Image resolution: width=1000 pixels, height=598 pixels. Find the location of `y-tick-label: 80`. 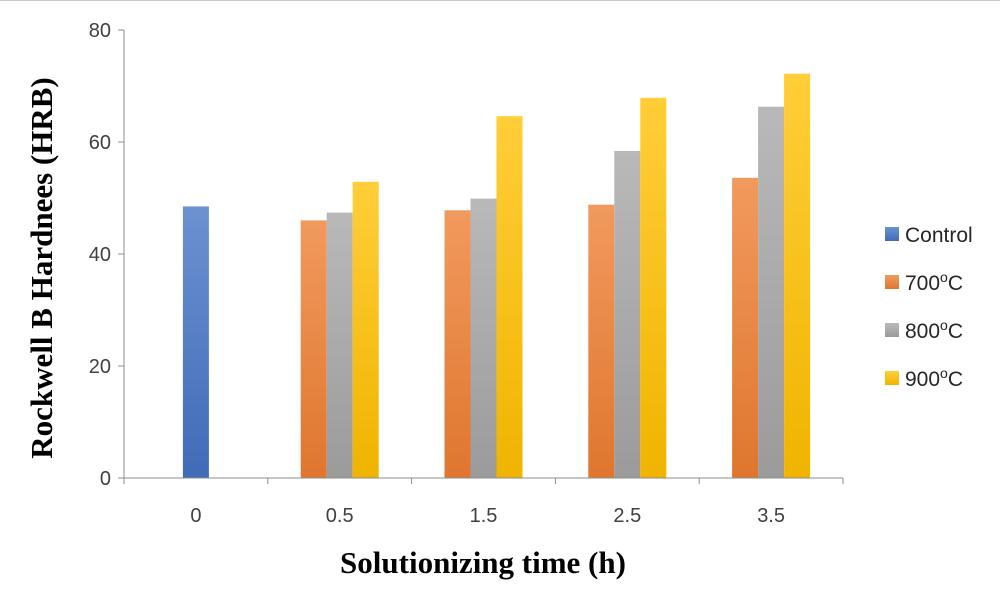

y-tick-label: 80 is located at coordinates (100, 31).